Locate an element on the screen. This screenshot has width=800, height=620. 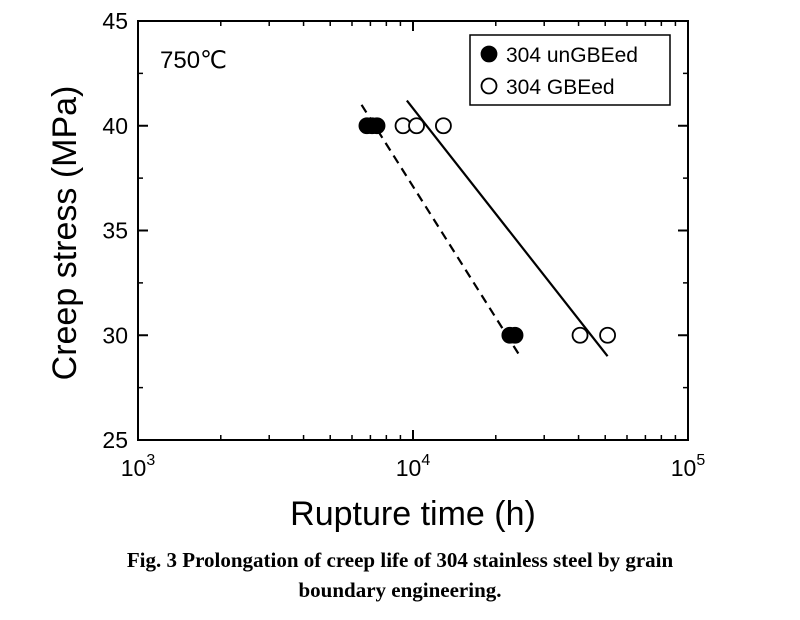
y-axis-title: Creep stress (MPa) is located at coordinates (65, 233).